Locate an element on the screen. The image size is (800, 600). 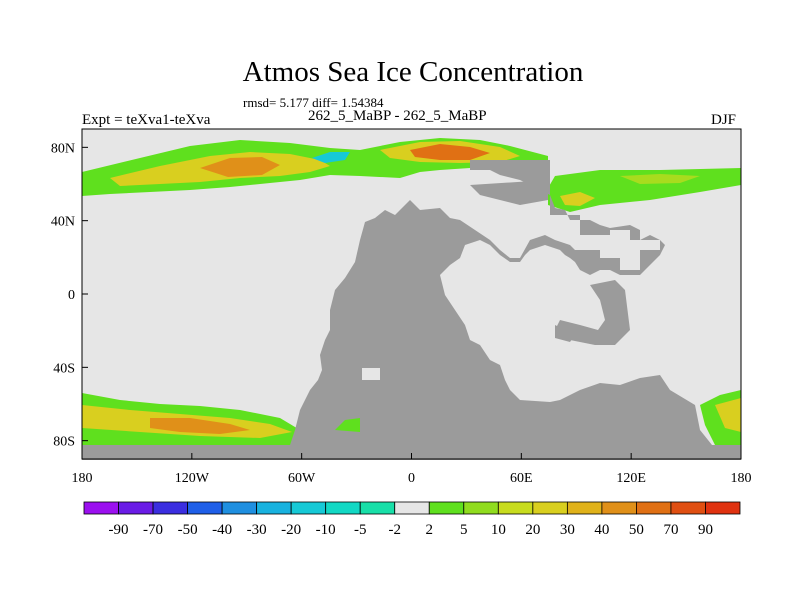
inland-sea is located at coordinates (371, 374).